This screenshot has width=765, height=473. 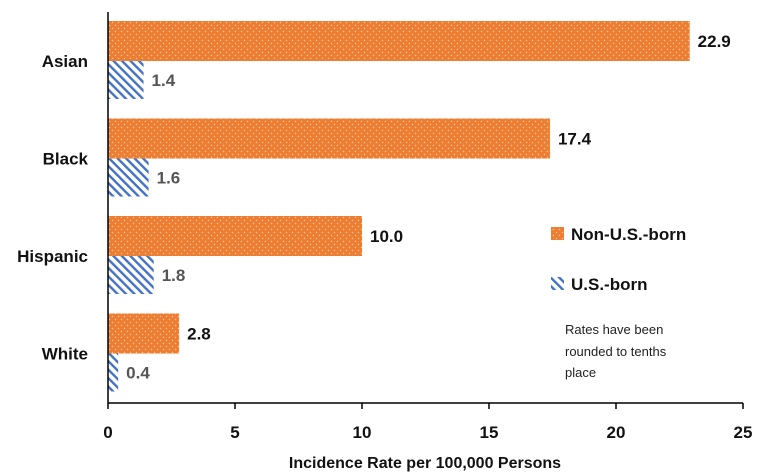 What do you see at coordinates (169, 178) in the screenshot?
I see `value-label-black-us-born: 1.6` at bounding box center [169, 178].